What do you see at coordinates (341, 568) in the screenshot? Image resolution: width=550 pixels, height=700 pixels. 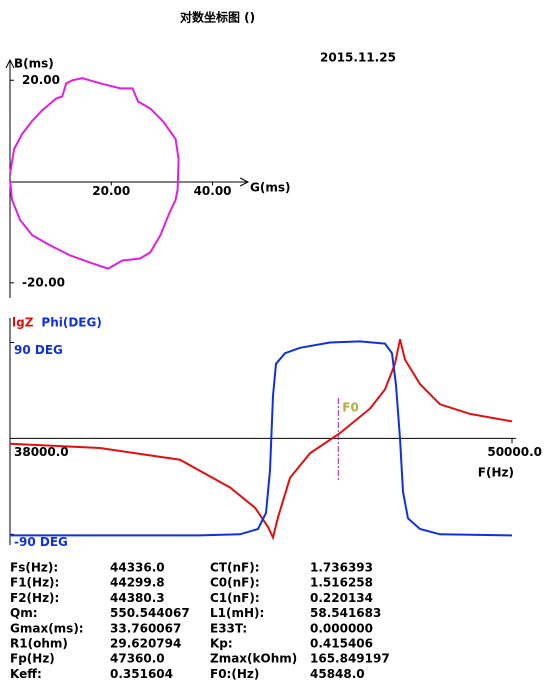 I see `param-value: 1.736393` at bounding box center [341, 568].